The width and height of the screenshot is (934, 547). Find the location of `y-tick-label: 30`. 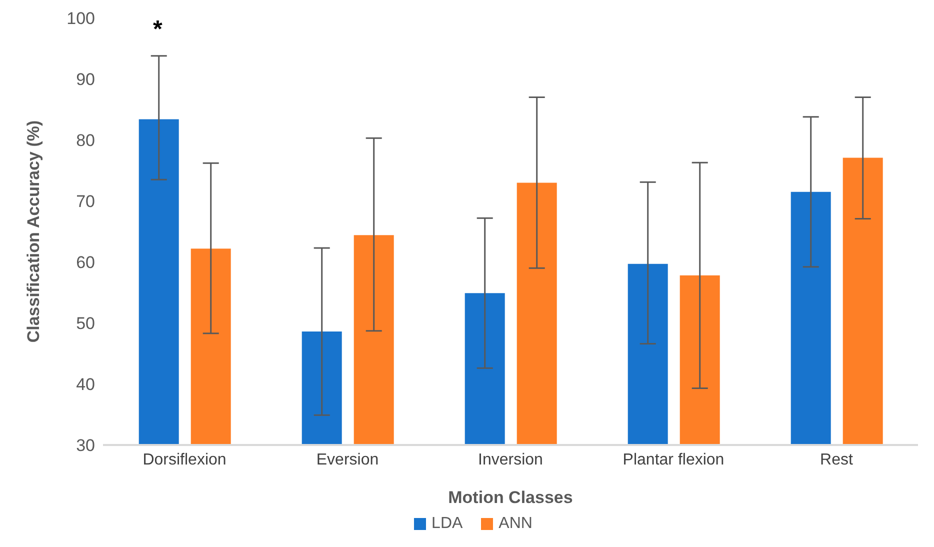

y-tick-label: 30 is located at coordinates (85, 446).